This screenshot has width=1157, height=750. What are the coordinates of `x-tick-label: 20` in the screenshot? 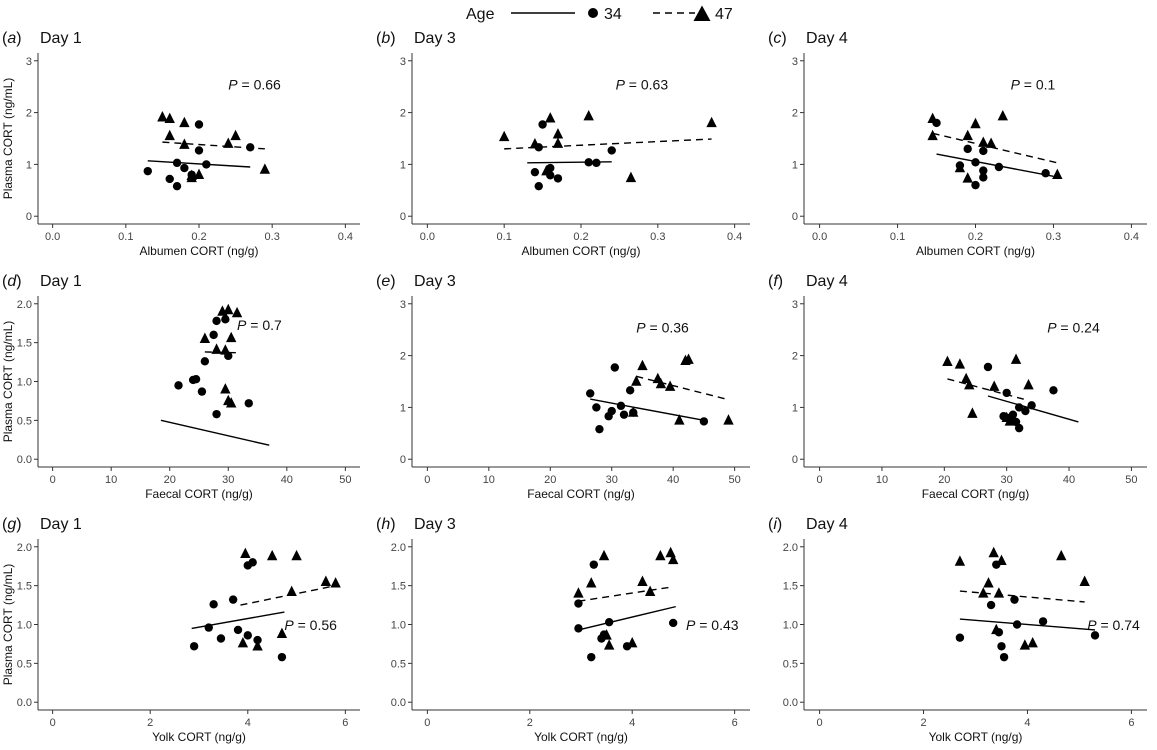 It's located at (550, 480).